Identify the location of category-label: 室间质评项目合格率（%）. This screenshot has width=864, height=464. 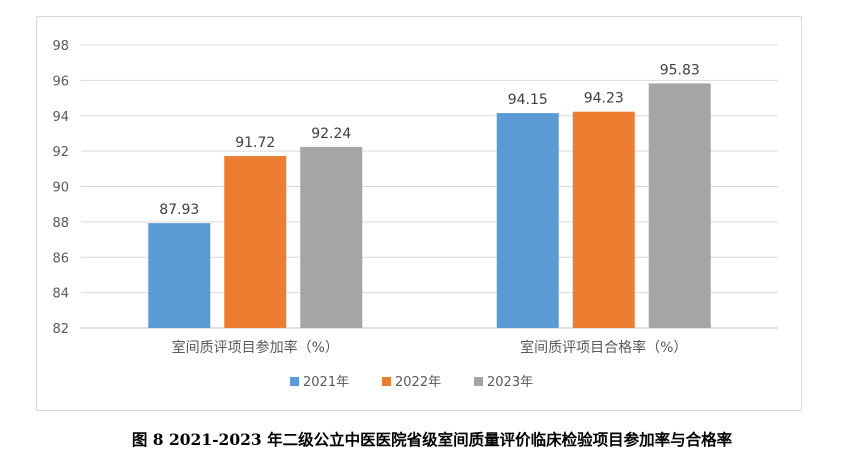
(603, 347).